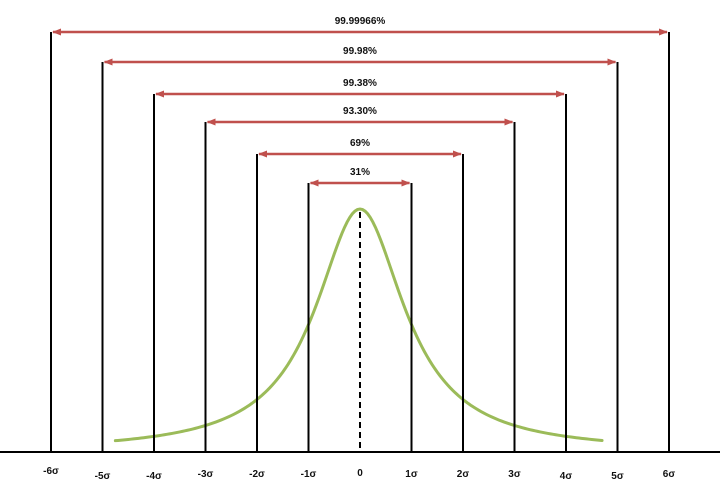 The height and width of the screenshot is (503, 720). Describe the element at coordinates (360, 51) in the screenshot. I see `span-label-5sigma: 99.98%` at that location.